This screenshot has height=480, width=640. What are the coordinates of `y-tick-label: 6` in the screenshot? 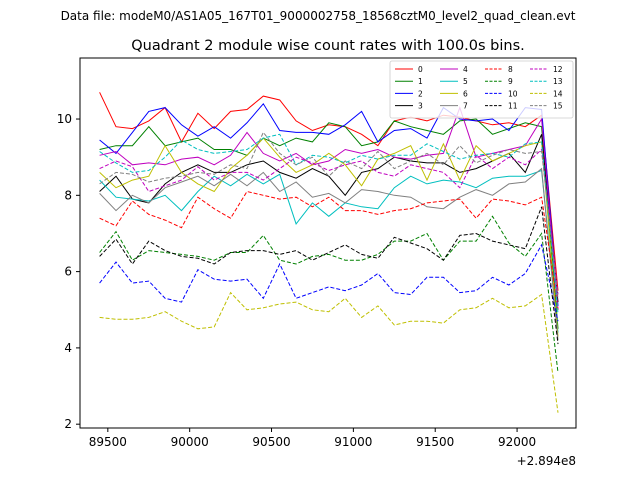 It's located at (68, 272).